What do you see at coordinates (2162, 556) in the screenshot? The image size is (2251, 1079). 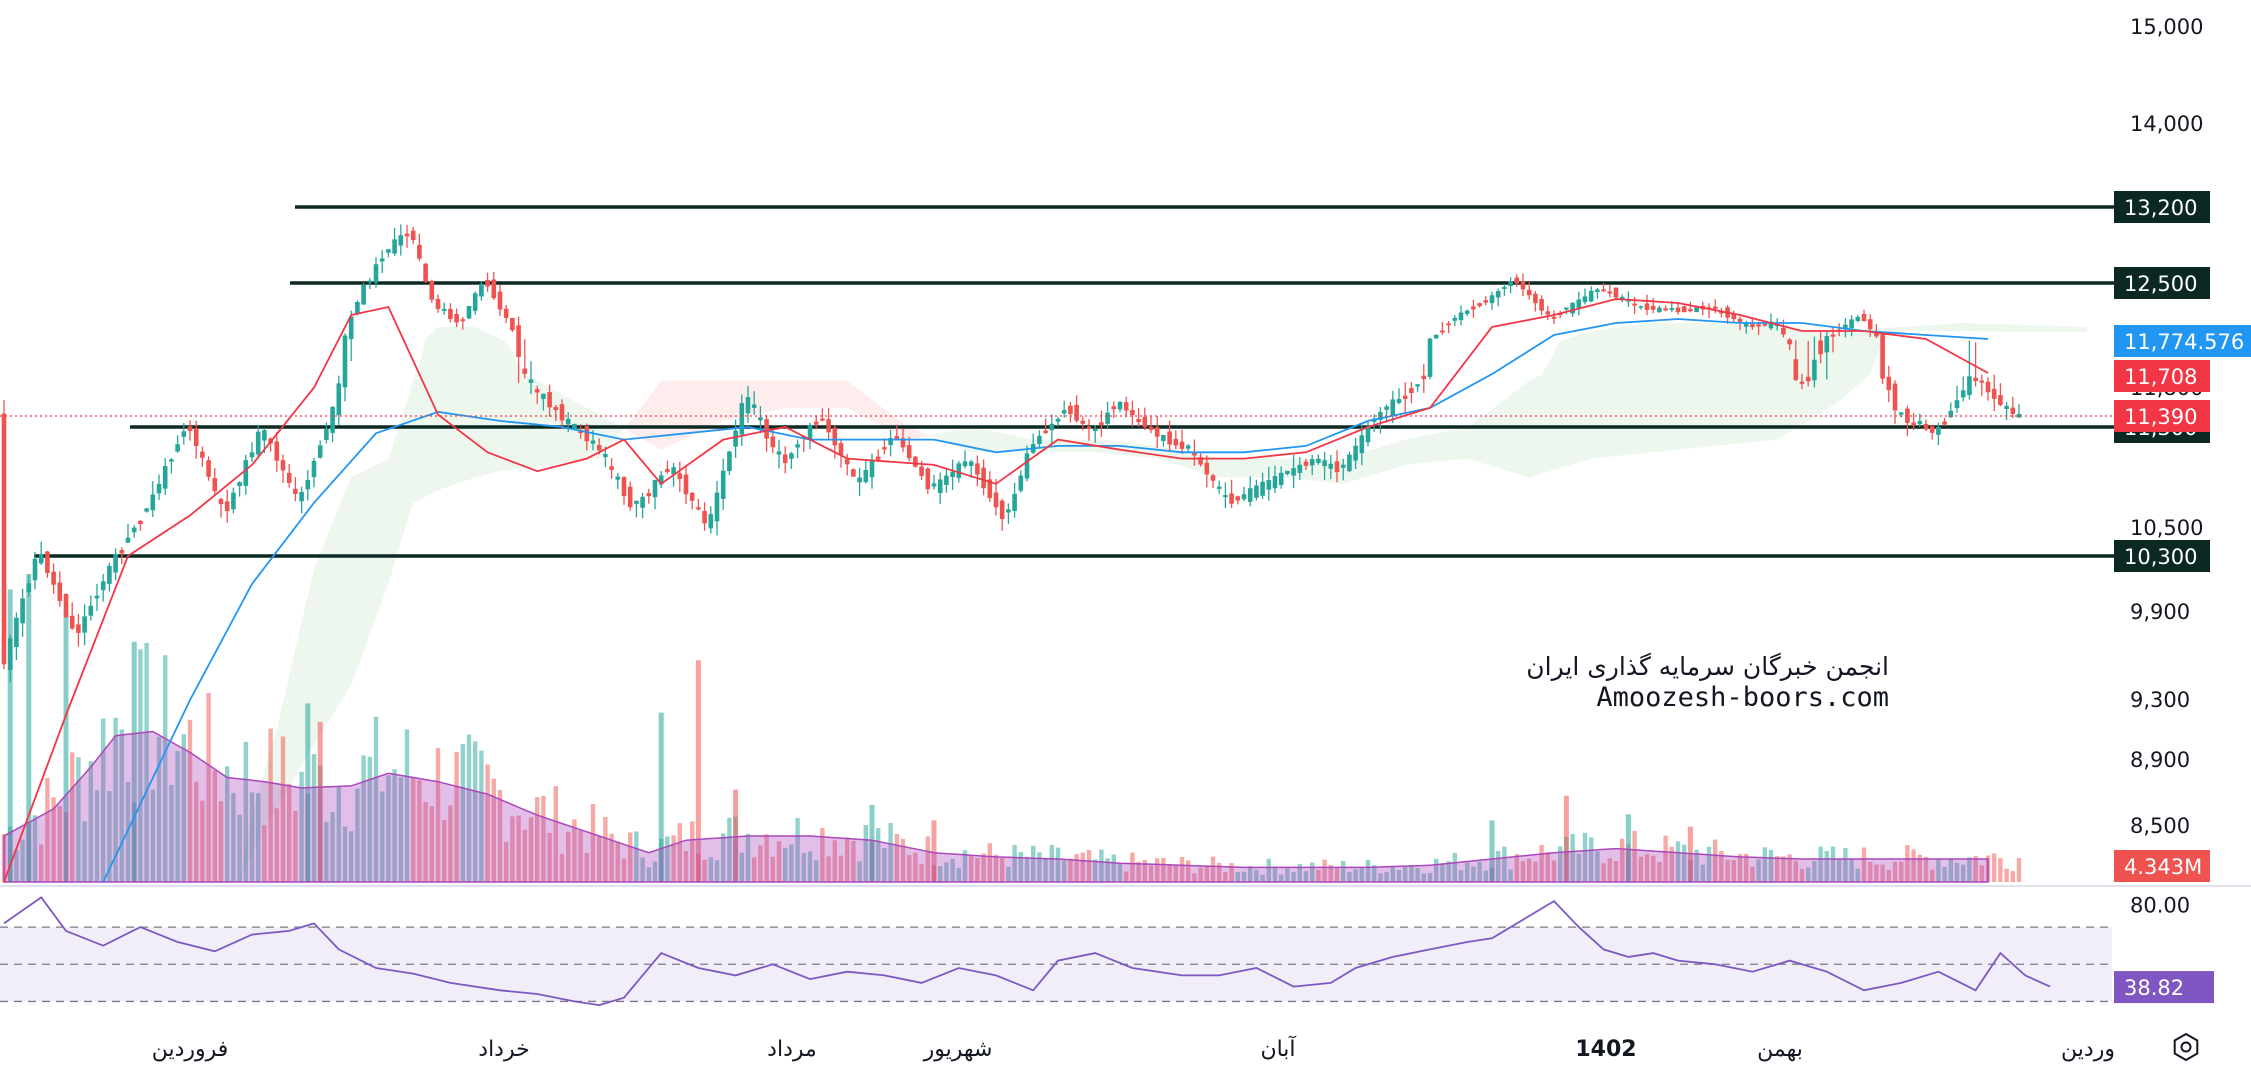 I see `level-badge-10300: 10,300` at bounding box center [2162, 556].